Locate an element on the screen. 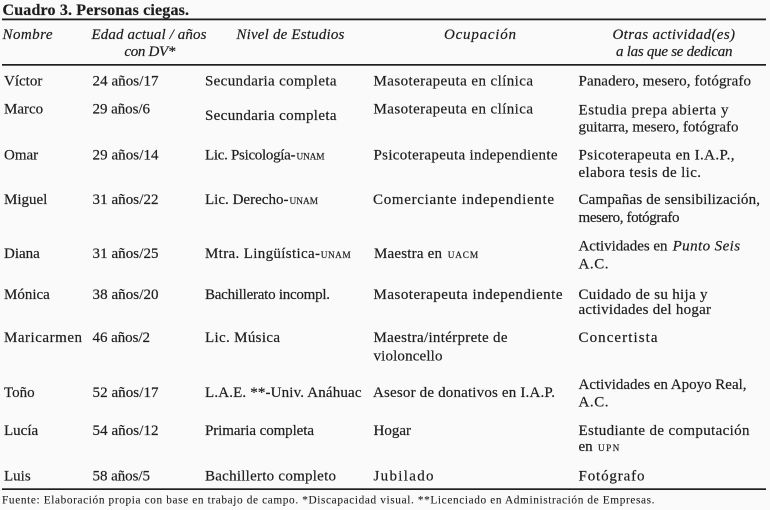 This screenshot has width=770, height=510. svg-text: Jubilado is located at coordinates (404, 477).